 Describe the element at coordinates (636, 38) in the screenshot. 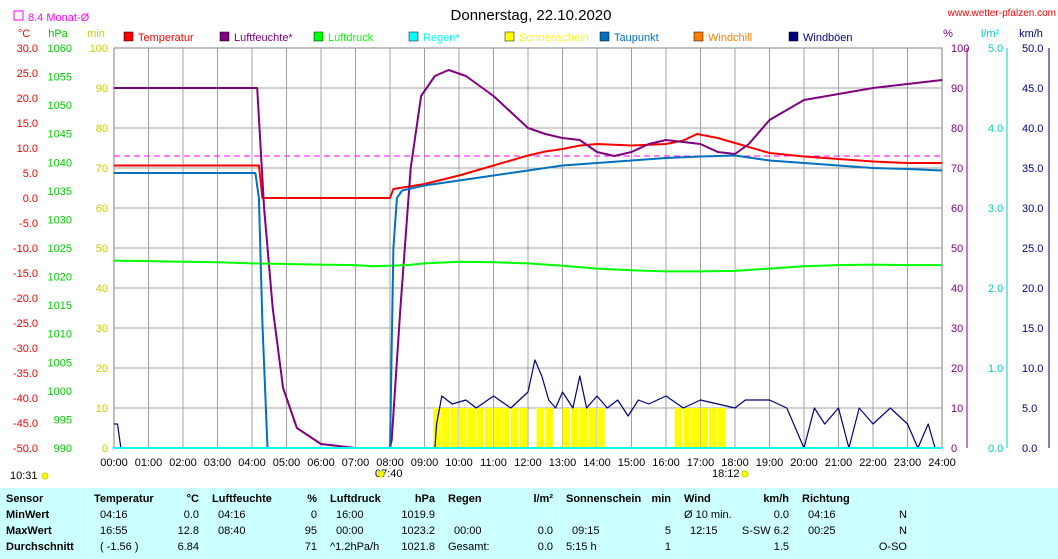

I see `legend-label: Taupunkt` at that location.